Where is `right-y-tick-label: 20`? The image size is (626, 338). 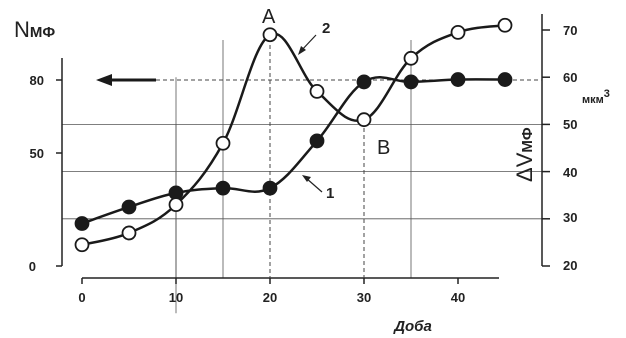 right-y-tick-label: 20 is located at coordinates (570, 265).